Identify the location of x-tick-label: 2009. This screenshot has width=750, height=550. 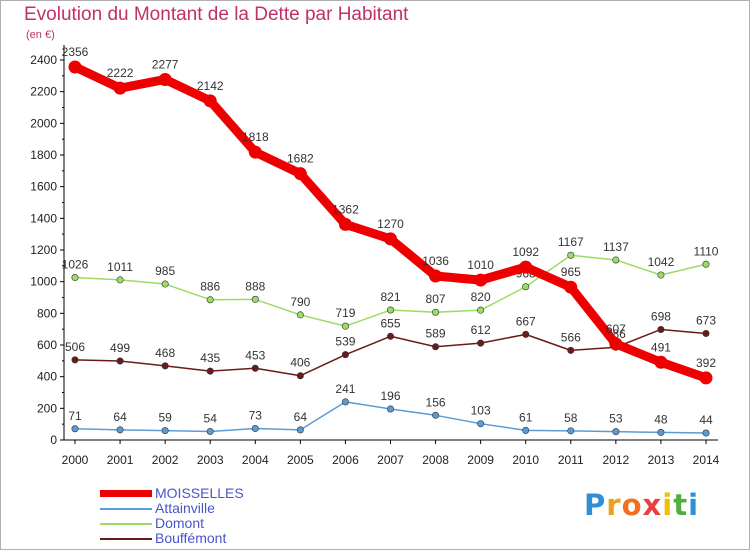
(480, 460).